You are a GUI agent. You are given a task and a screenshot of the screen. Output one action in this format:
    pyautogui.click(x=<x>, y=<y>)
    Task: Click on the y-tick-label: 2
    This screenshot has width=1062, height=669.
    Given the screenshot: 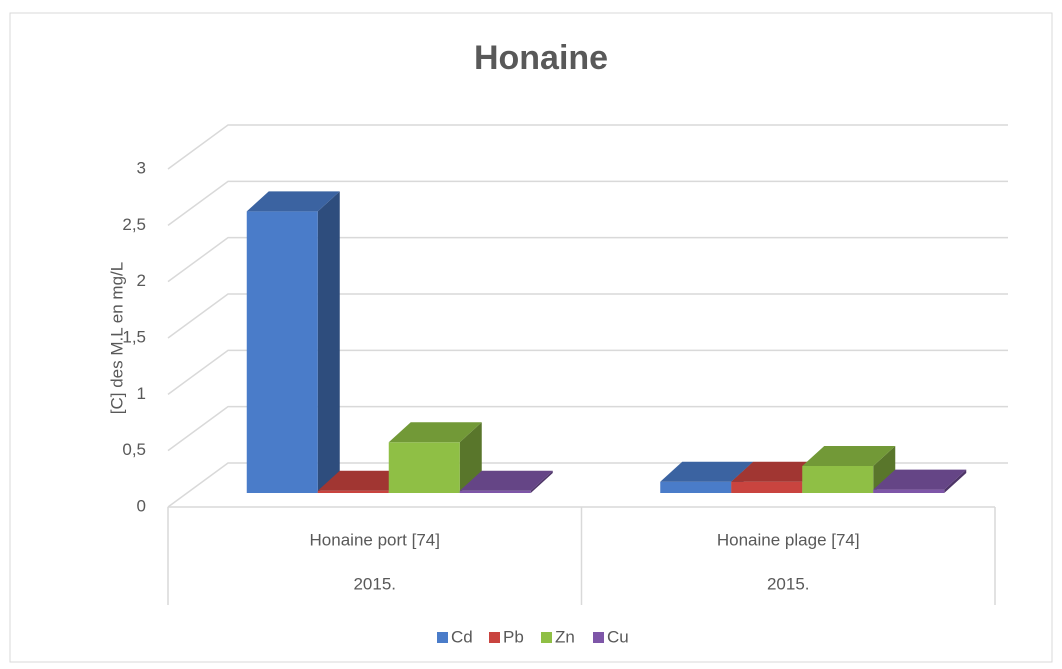 What is the action you would take?
    pyautogui.click(x=141, y=280)
    